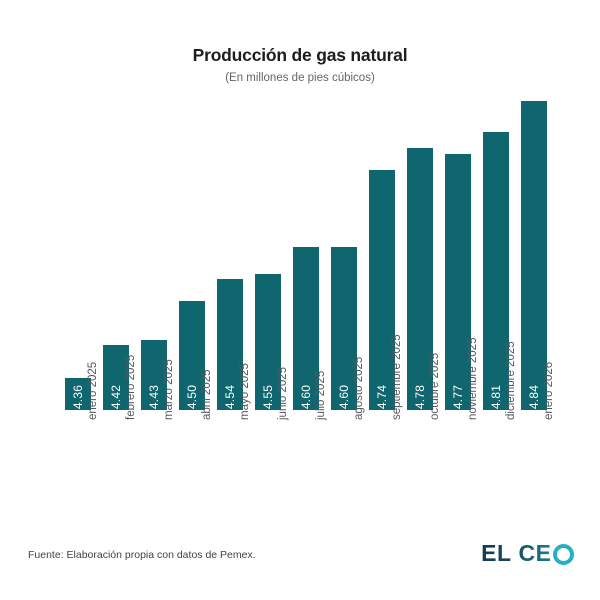  What do you see at coordinates (116, 397) in the screenshot?
I see `bar-value-label: 4.42` at bounding box center [116, 397].